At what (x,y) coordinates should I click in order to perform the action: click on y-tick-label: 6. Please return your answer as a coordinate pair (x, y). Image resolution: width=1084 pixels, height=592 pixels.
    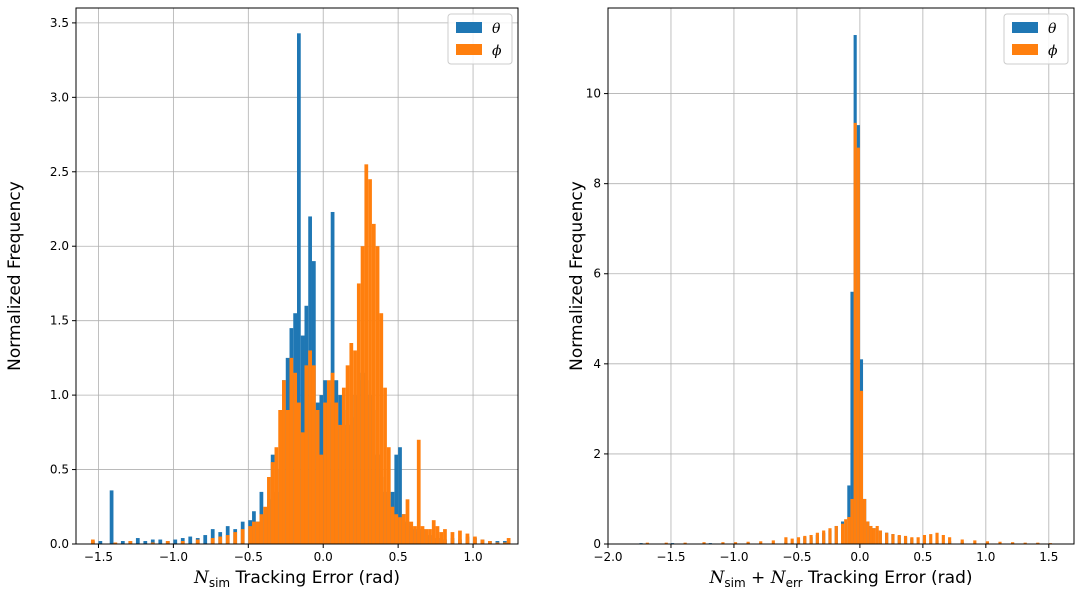
    Looking at the image, I should click on (597, 274).